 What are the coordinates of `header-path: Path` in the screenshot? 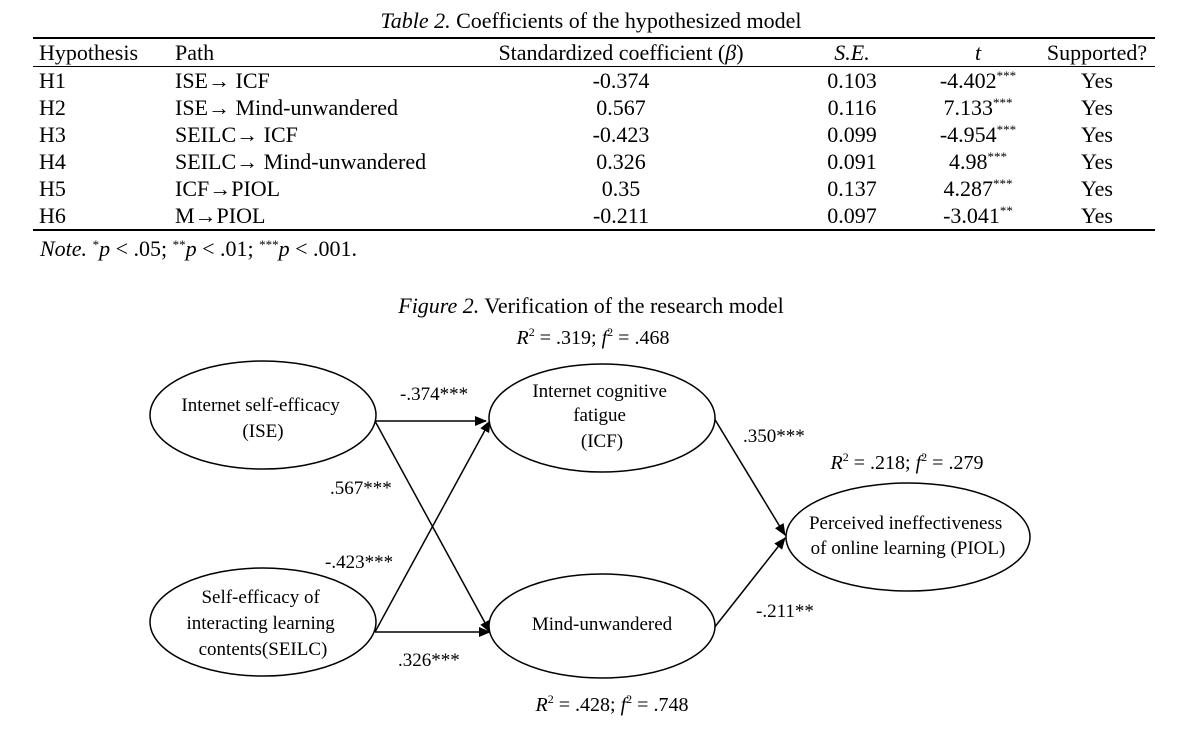 It's located at (312, 52).